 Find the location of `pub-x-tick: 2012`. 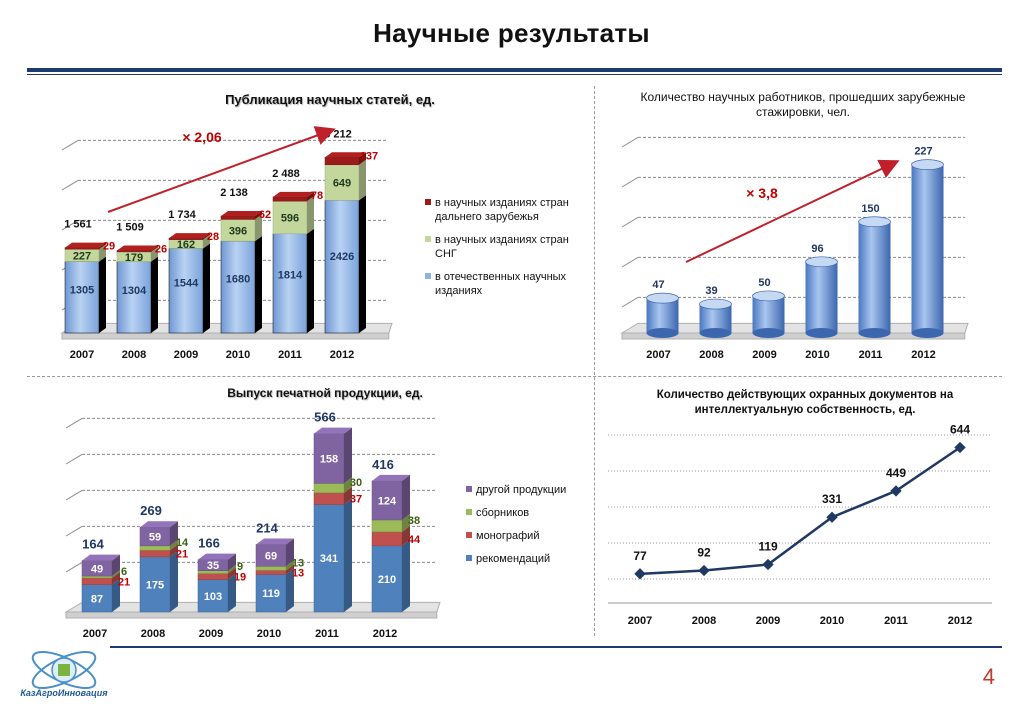

pub-x-tick: 2012 is located at coordinates (342, 355).